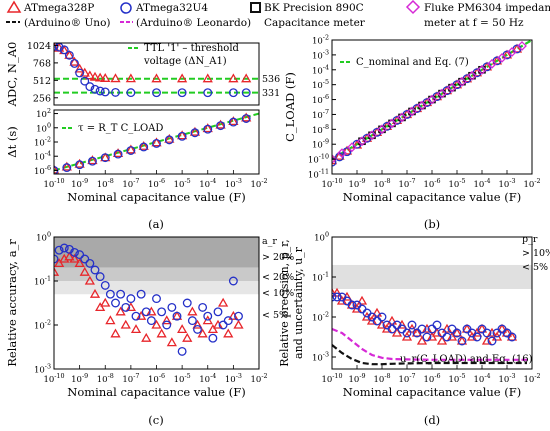  What do you see at coordinates (171, 8) in the screenshot?
I see `legend-label-atmega32u4: ATmega32U4` at bounding box center [171, 8].